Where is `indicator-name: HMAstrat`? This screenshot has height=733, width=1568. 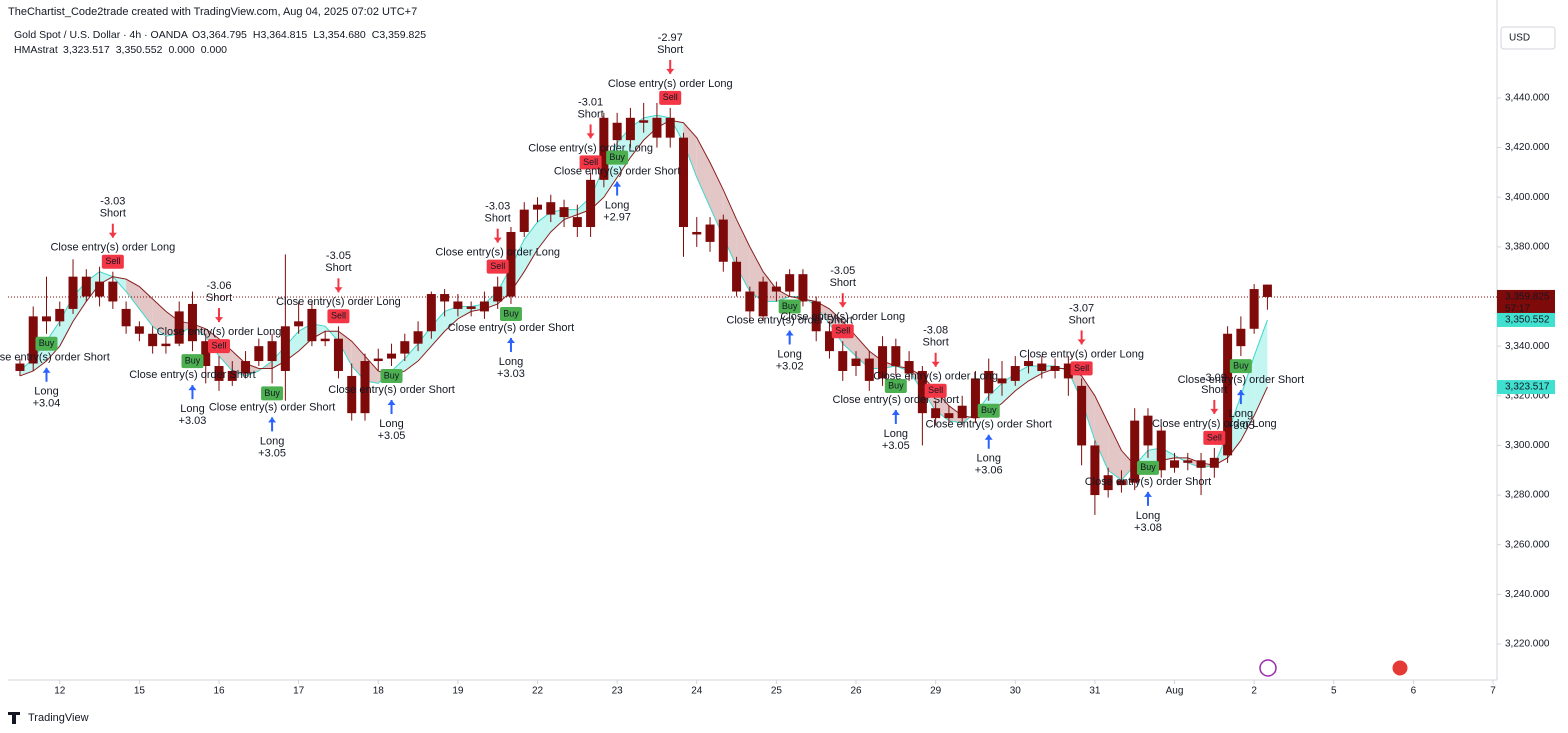 indicator-name: HMAstrat is located at coordinates (36, 50).